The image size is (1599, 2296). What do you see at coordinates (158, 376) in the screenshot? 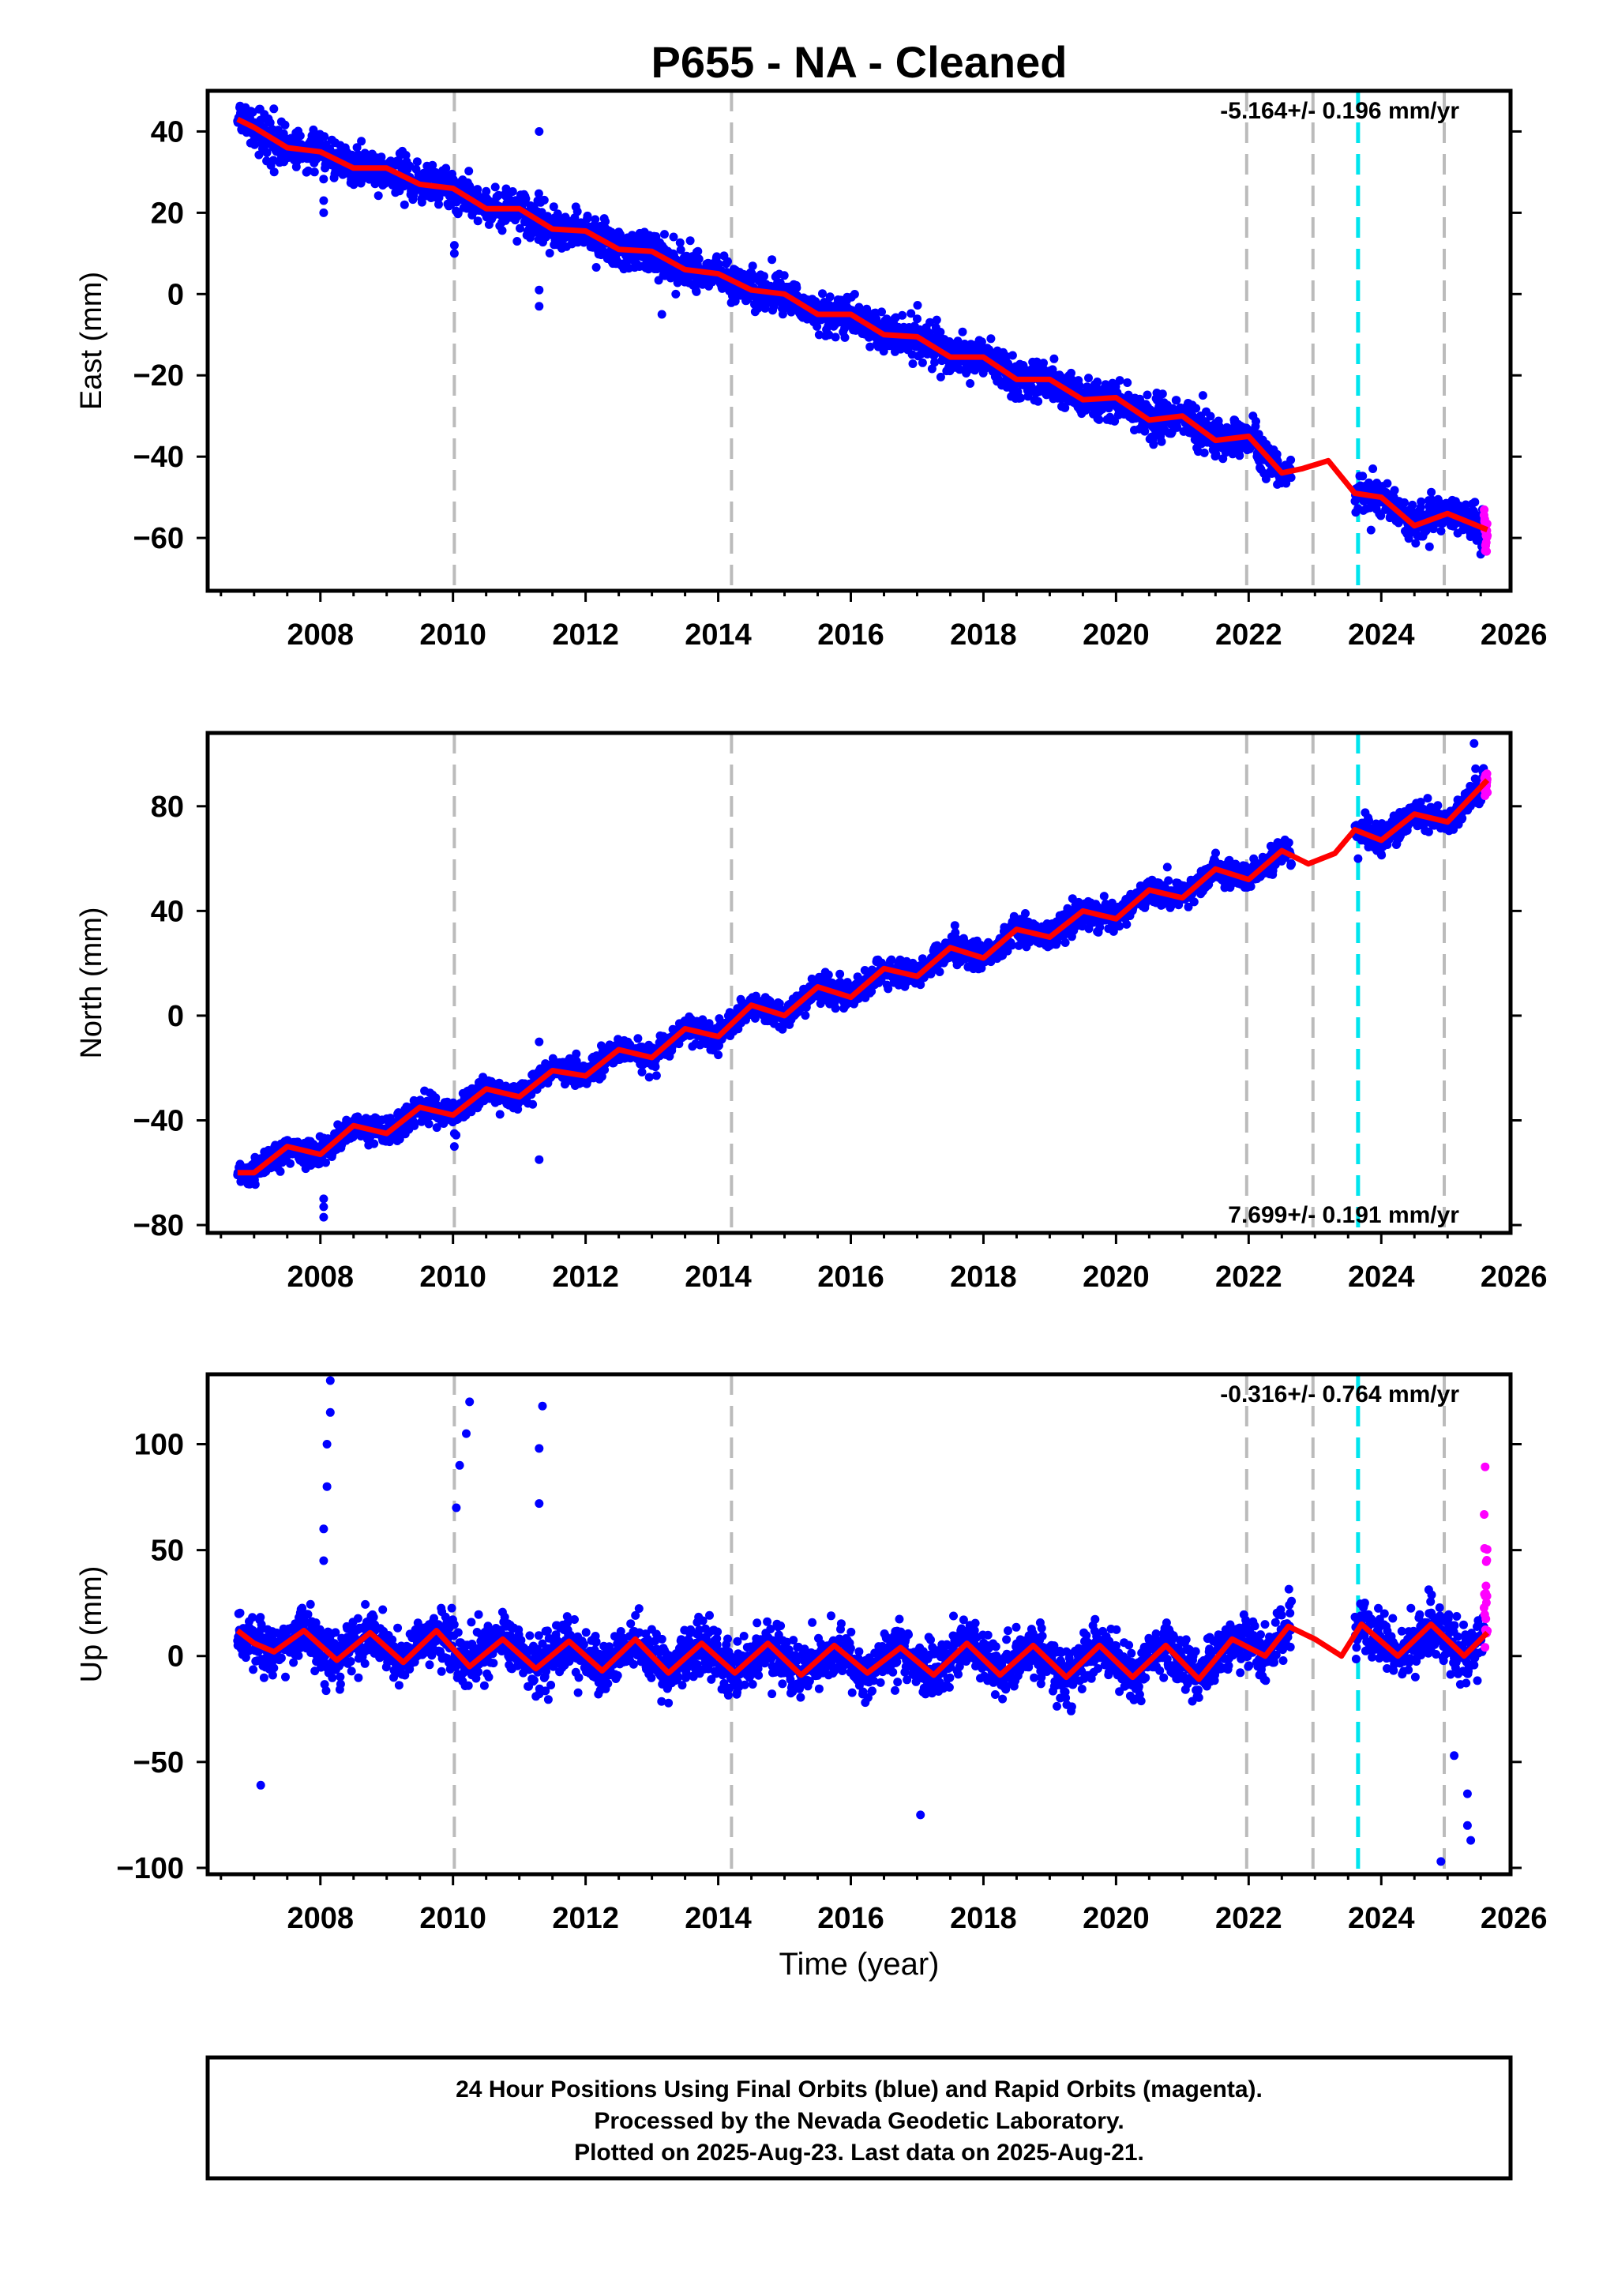
I see `y-tick-label: −20` at bounding box center [158, 376].